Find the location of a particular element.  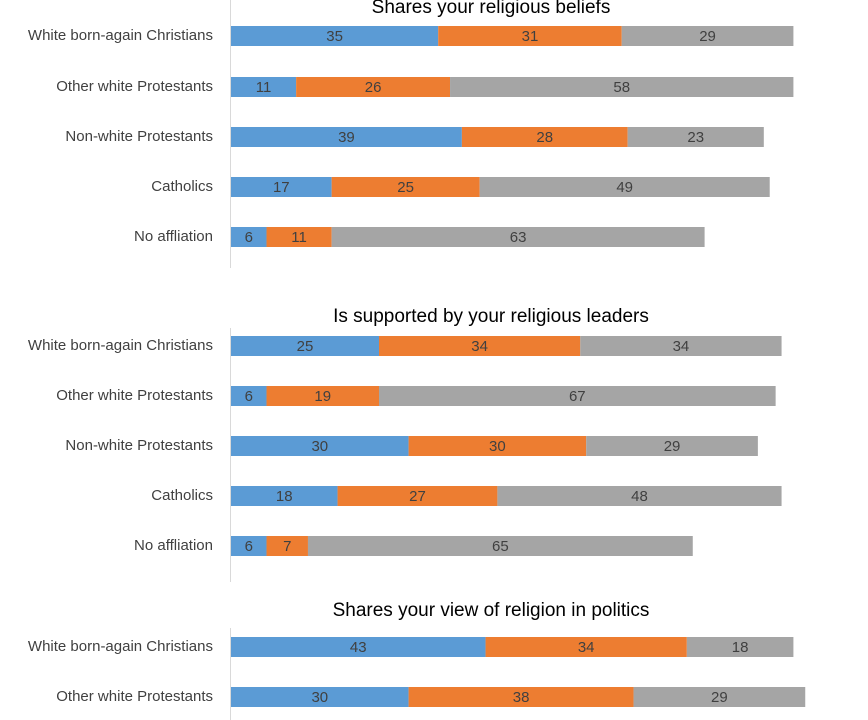

data-label: 49 is located at coordinates (624, 187).